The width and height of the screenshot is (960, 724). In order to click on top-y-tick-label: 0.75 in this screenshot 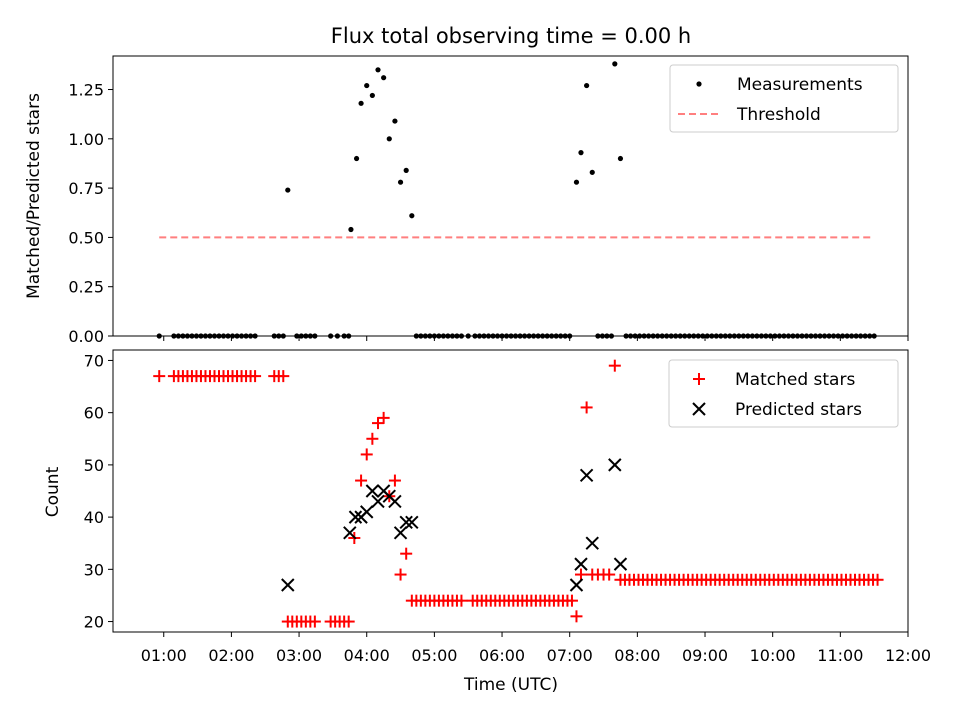, I will do `click(86, 188)`.